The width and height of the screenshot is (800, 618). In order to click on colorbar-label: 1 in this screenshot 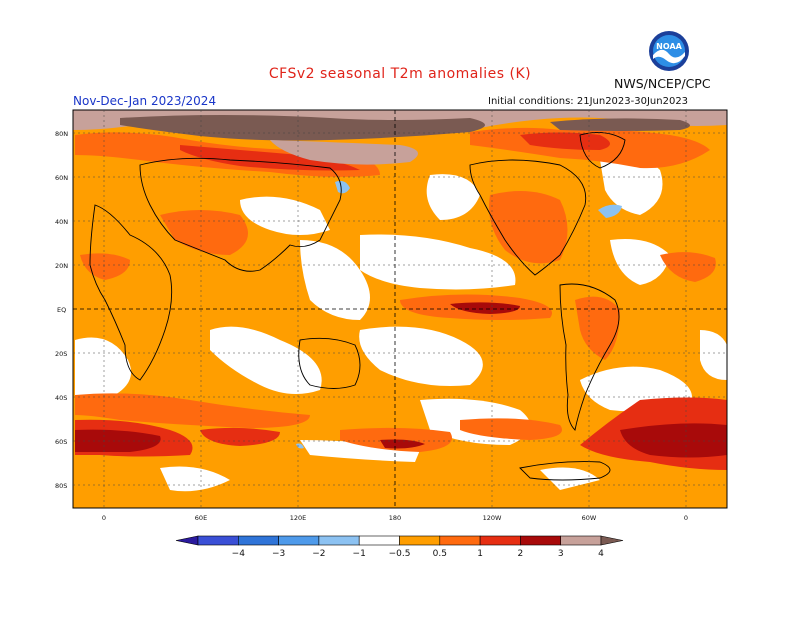, I will do `click(480, 554)`.